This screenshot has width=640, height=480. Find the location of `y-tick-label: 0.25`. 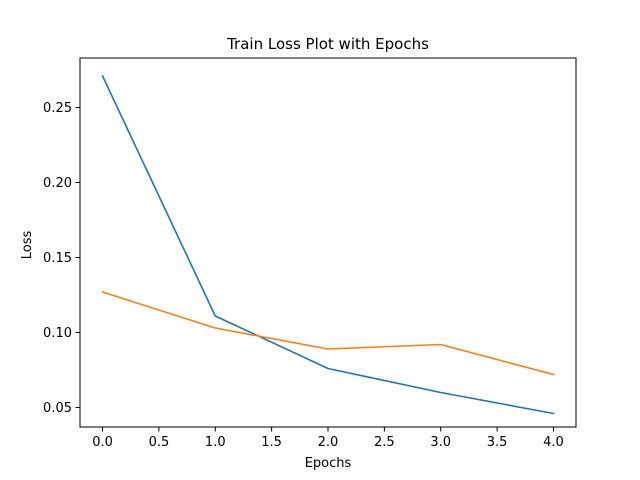

y-tick-label: 0.25 is located at coordinates (57, 108).